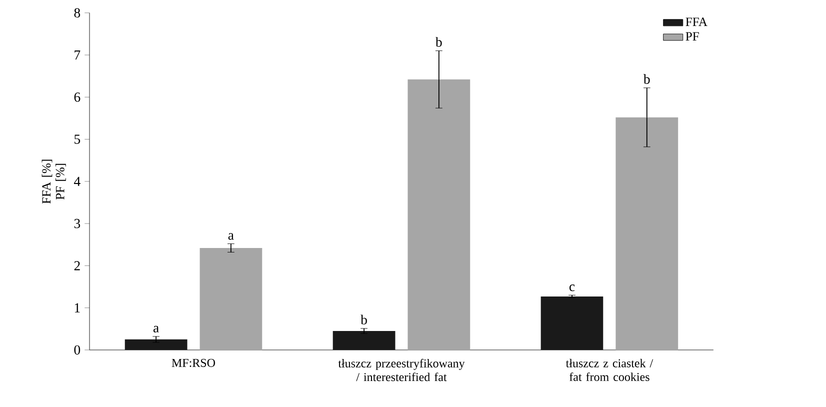  What do you see at coordinates (572, 288) in the screenshot?
I see `data-label: c` at bounding box center [572, 288].